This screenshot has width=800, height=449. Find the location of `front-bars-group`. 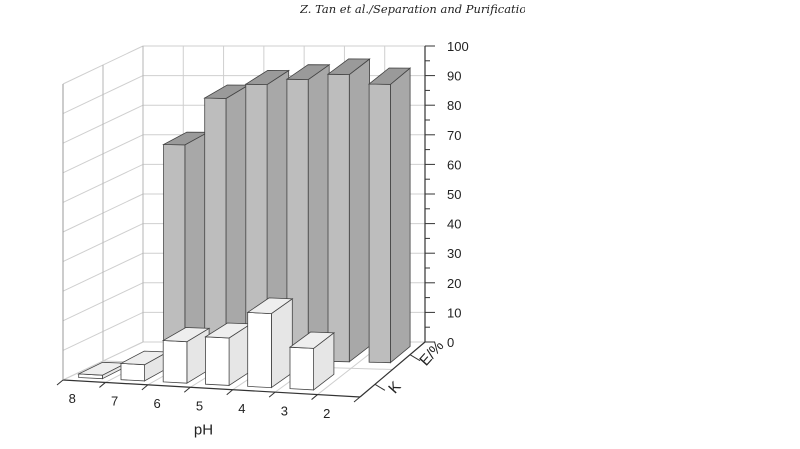

front-bars-group is located at coordinates (206, 344).